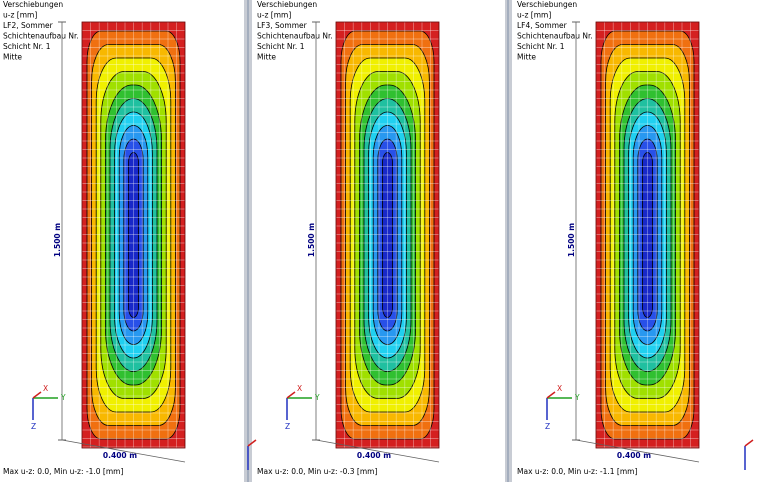  I want to click on info-line: LF2, Sommer, so click(28, 25).